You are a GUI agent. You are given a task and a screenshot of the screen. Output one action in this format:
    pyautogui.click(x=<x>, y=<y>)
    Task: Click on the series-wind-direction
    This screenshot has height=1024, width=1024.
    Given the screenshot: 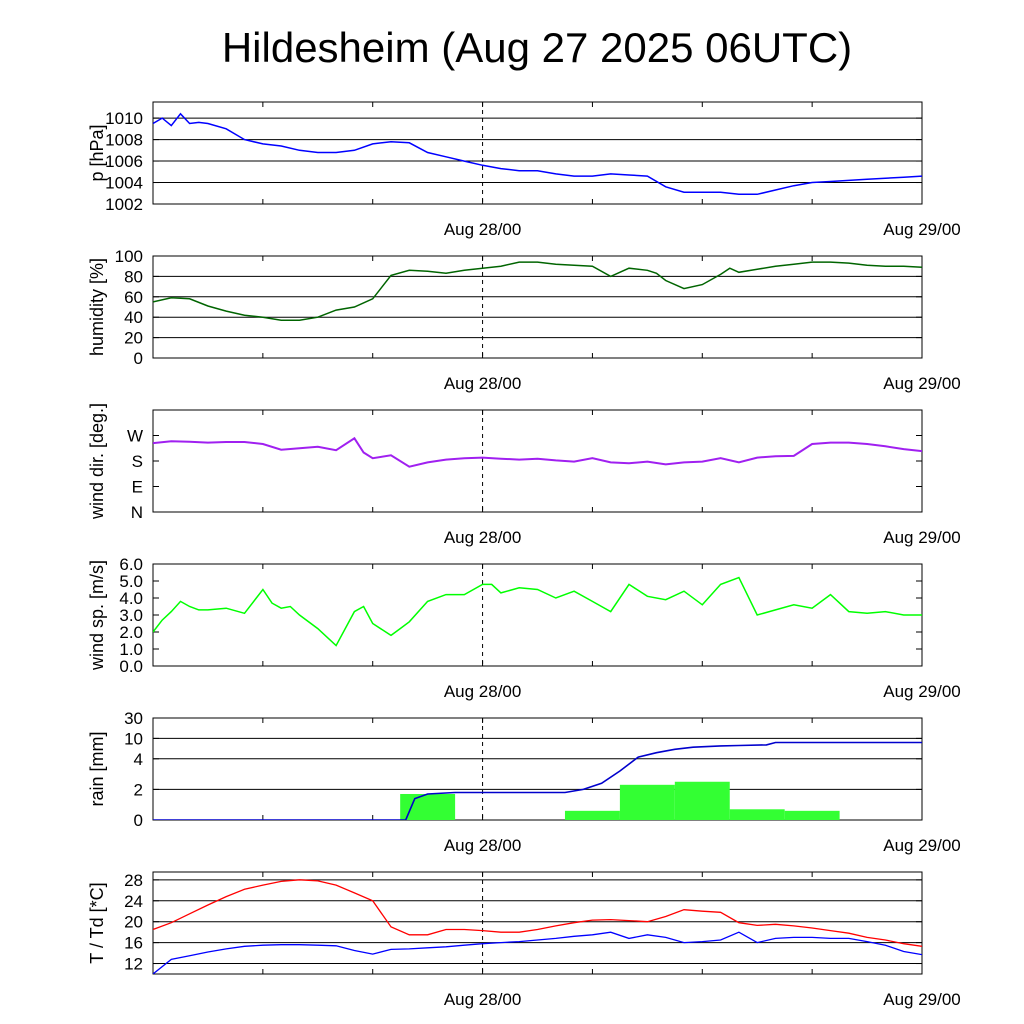 What is the action you would take?
    pyautogui.click(x=537, y=452)
    